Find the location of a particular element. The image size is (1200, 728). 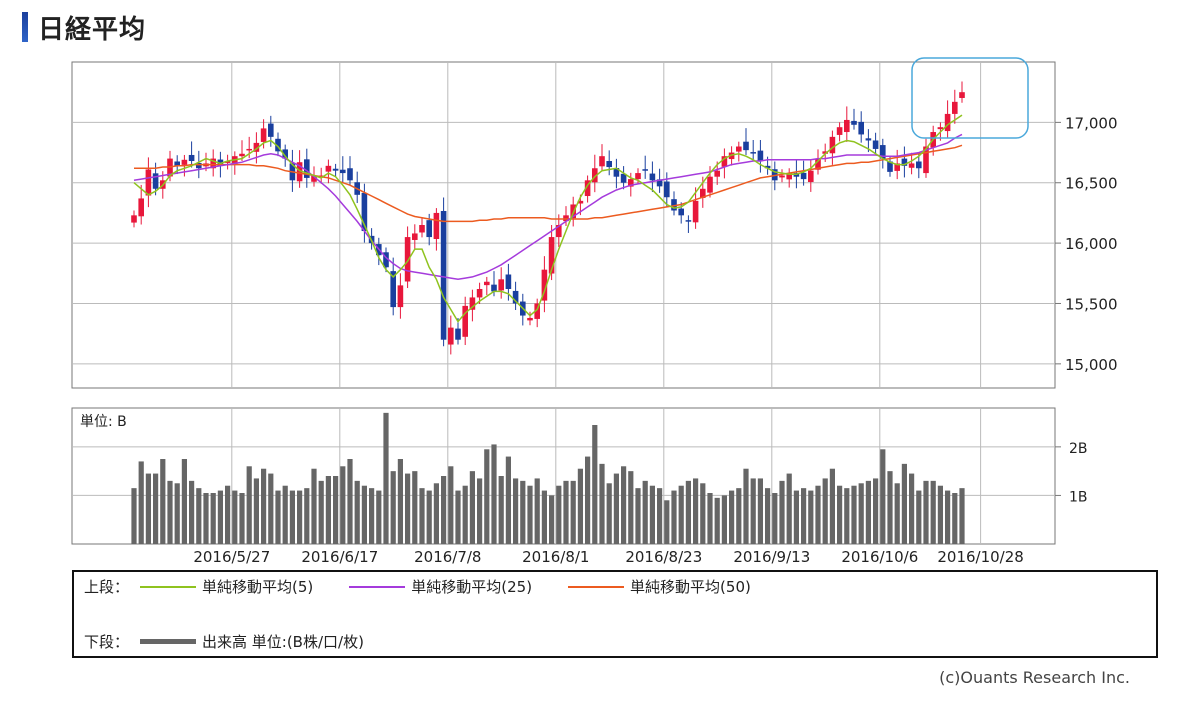

legend-ma5-swatch is located at coordinates (168, 586).